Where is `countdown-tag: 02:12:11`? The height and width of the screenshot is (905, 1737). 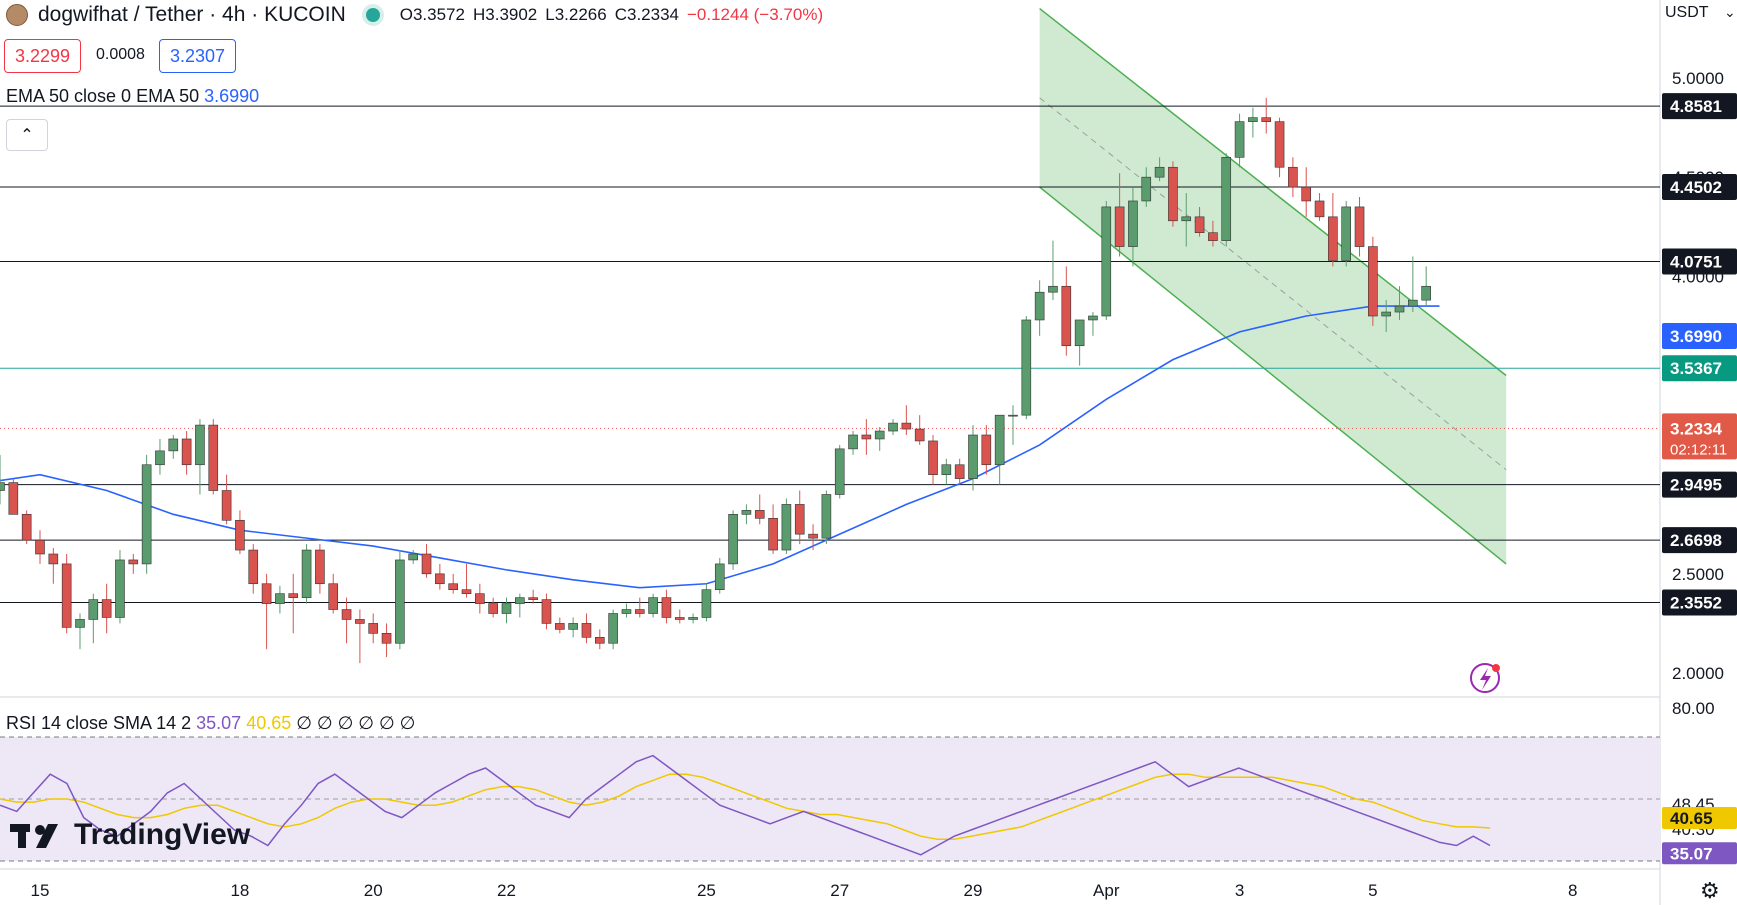 countdown-tag: 02:12:11 is located at coordinates (1698, 449).